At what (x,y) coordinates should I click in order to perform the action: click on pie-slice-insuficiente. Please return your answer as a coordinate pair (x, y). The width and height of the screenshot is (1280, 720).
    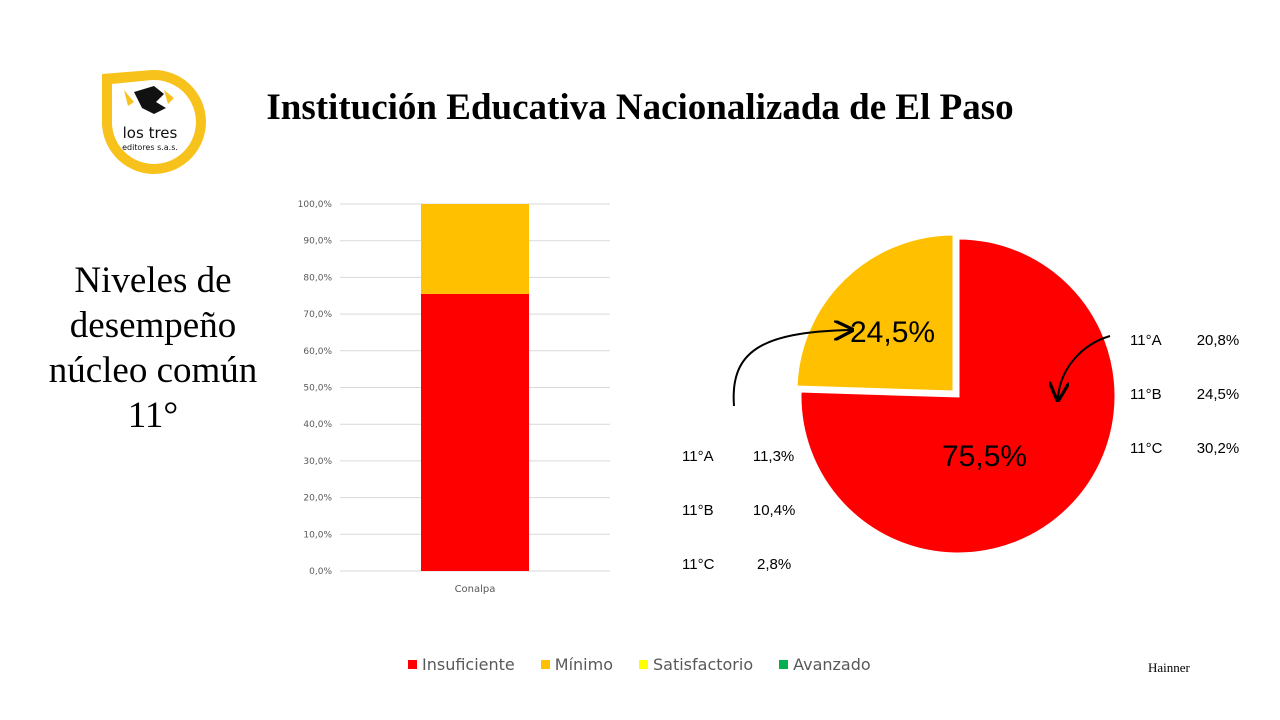
    Looking at the image, I should click on (958, 396).